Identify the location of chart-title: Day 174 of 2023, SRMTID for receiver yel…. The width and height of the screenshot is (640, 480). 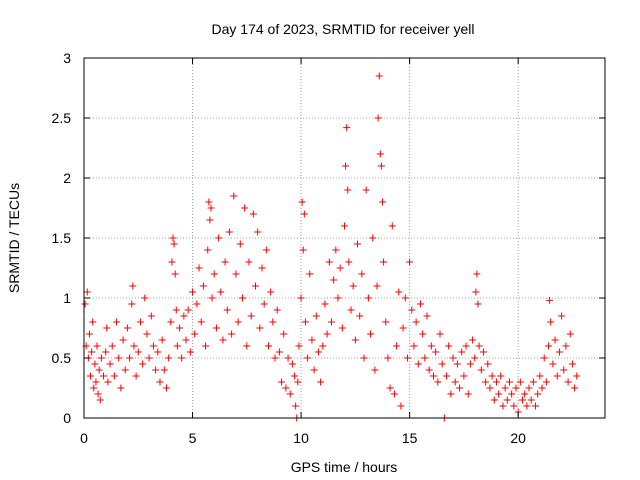
(343, 29).